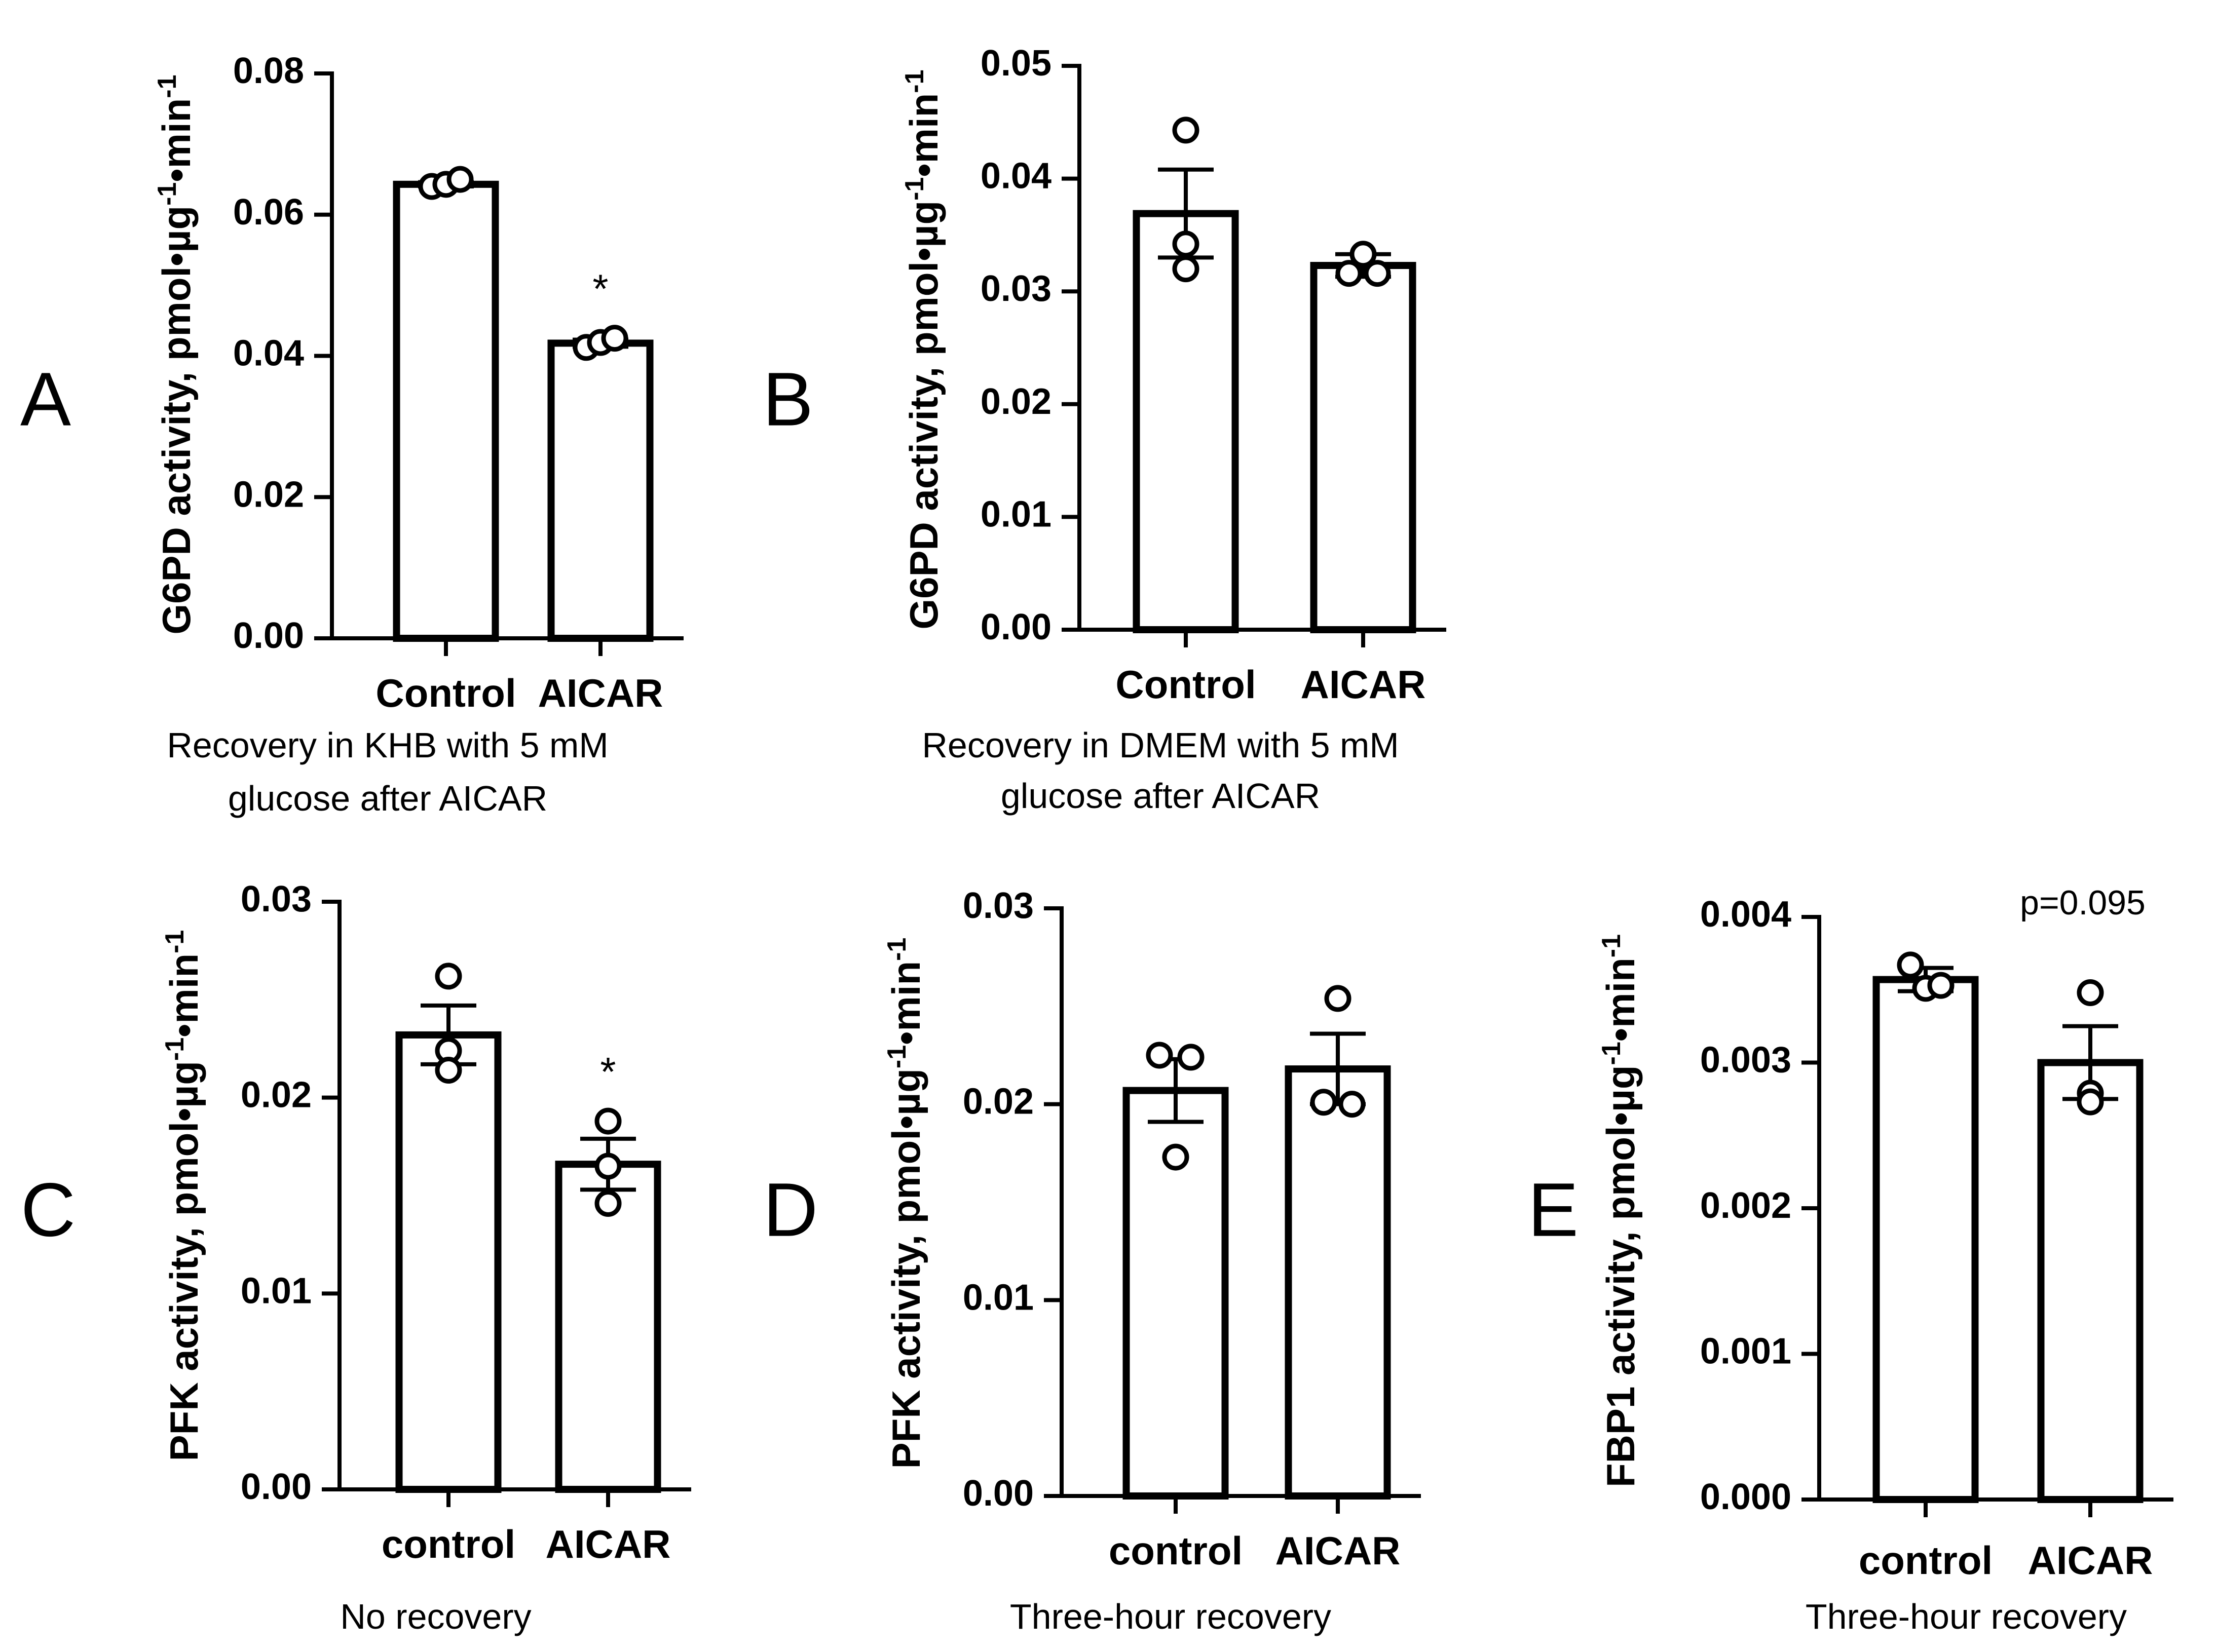  Describe the element at coordinates (2083, 902) in the screenshot. I see `p-value-annotation: p=0.095` at that location.